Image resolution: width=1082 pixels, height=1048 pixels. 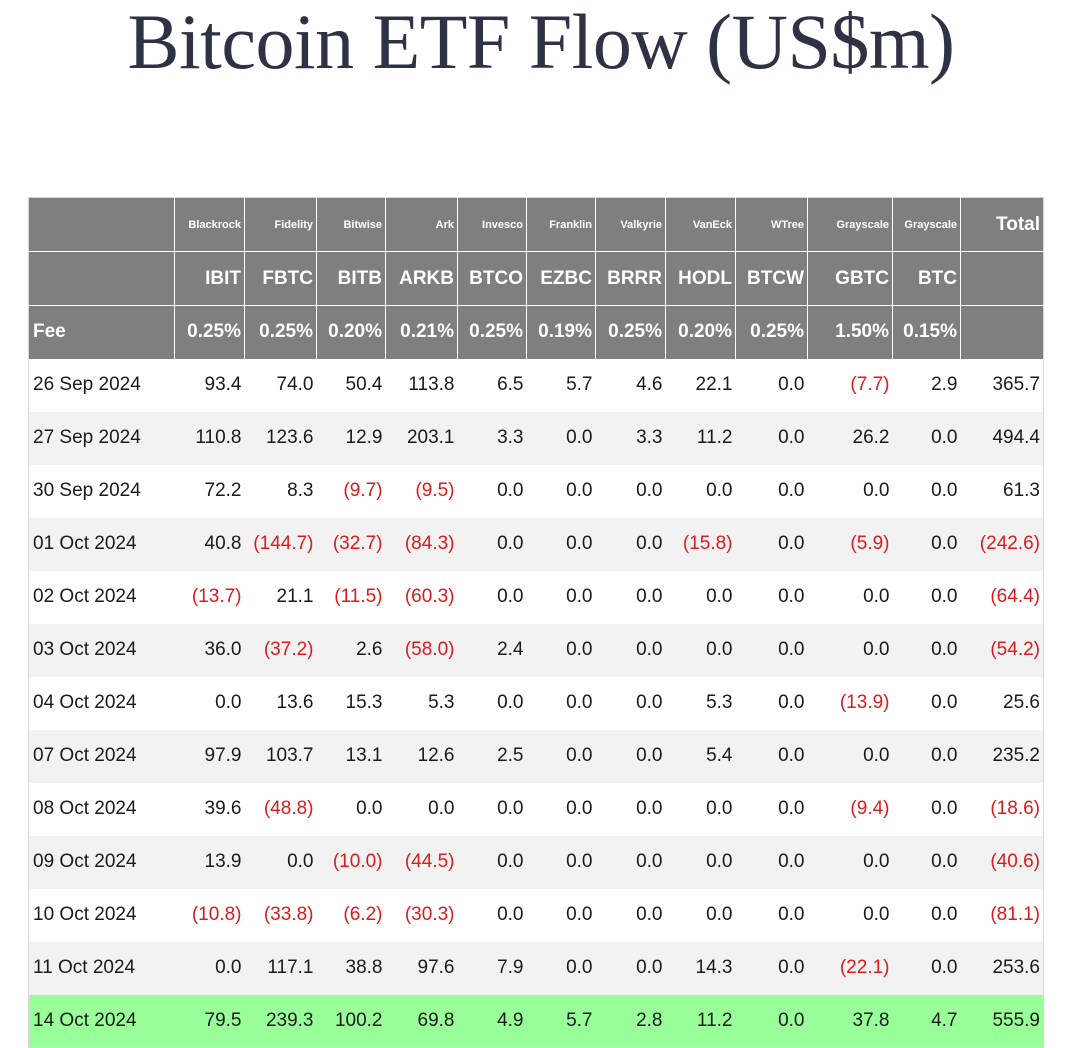 What do you see at coordinates (101, 544) in the screenshot?
I see `date-cell: 01 Oct 2024` at bounding box center [101, 544].